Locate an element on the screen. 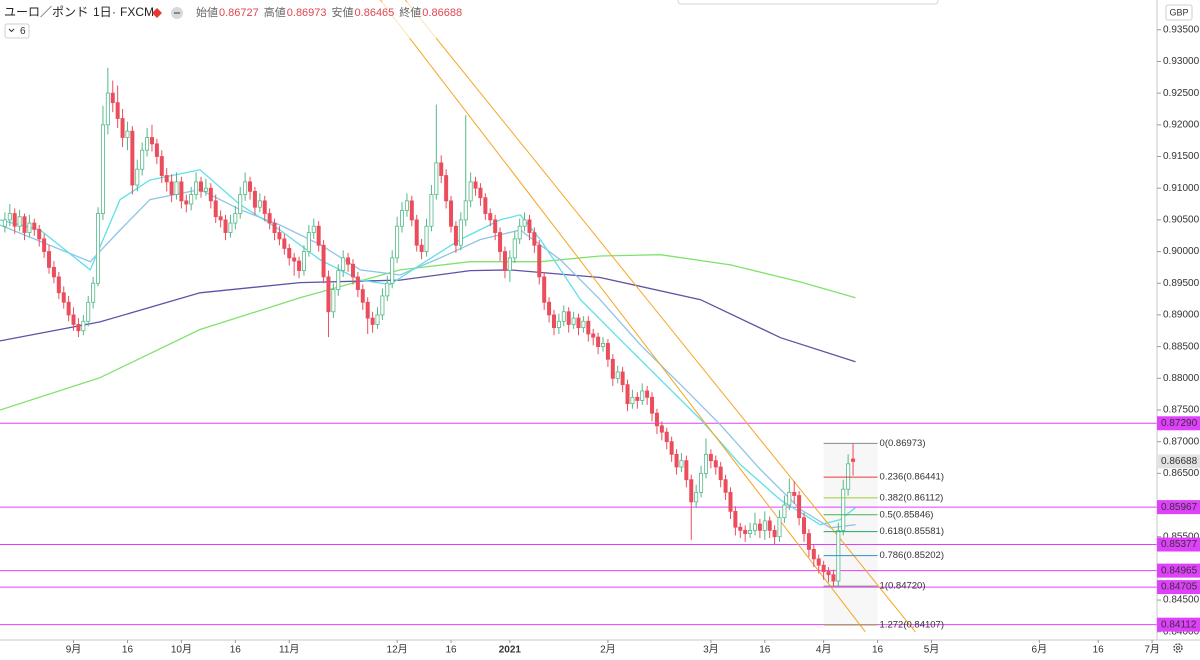 The width and height of the screenshot is (1200, 660). y-tick-label: 0.84500 is located at coordinates (1181, 600).